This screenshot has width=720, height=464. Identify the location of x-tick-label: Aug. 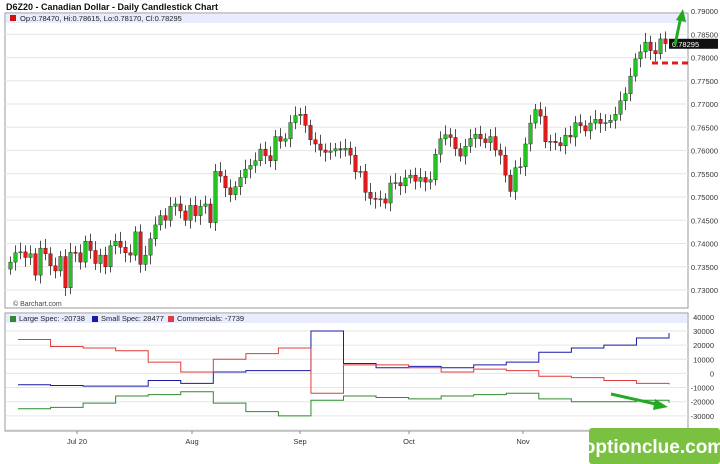
(191, 441).